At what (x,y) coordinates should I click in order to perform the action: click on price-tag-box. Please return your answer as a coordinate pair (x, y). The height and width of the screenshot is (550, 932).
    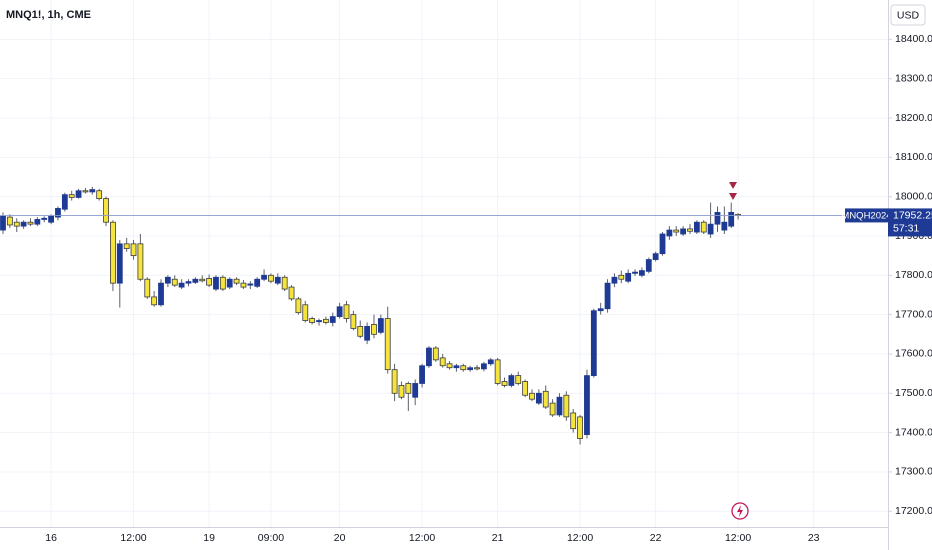
    Looking at the image, I should click on (910, 222).